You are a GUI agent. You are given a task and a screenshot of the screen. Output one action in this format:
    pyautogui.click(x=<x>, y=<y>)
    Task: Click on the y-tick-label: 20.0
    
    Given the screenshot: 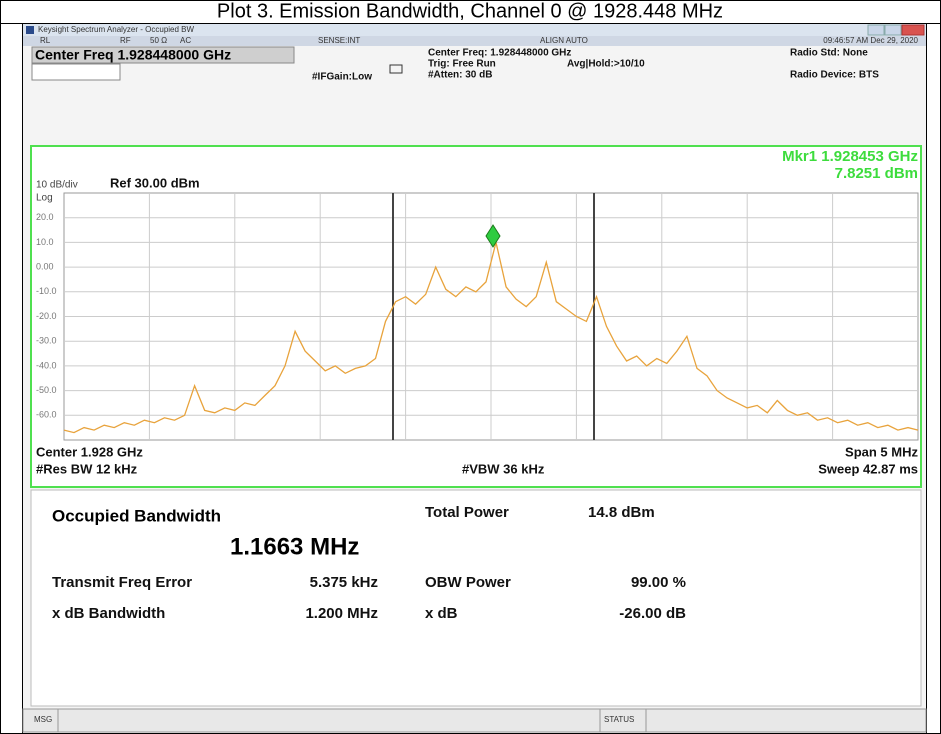 What is the action you would take?
    pyautogui.click(x=45, y=217)
    